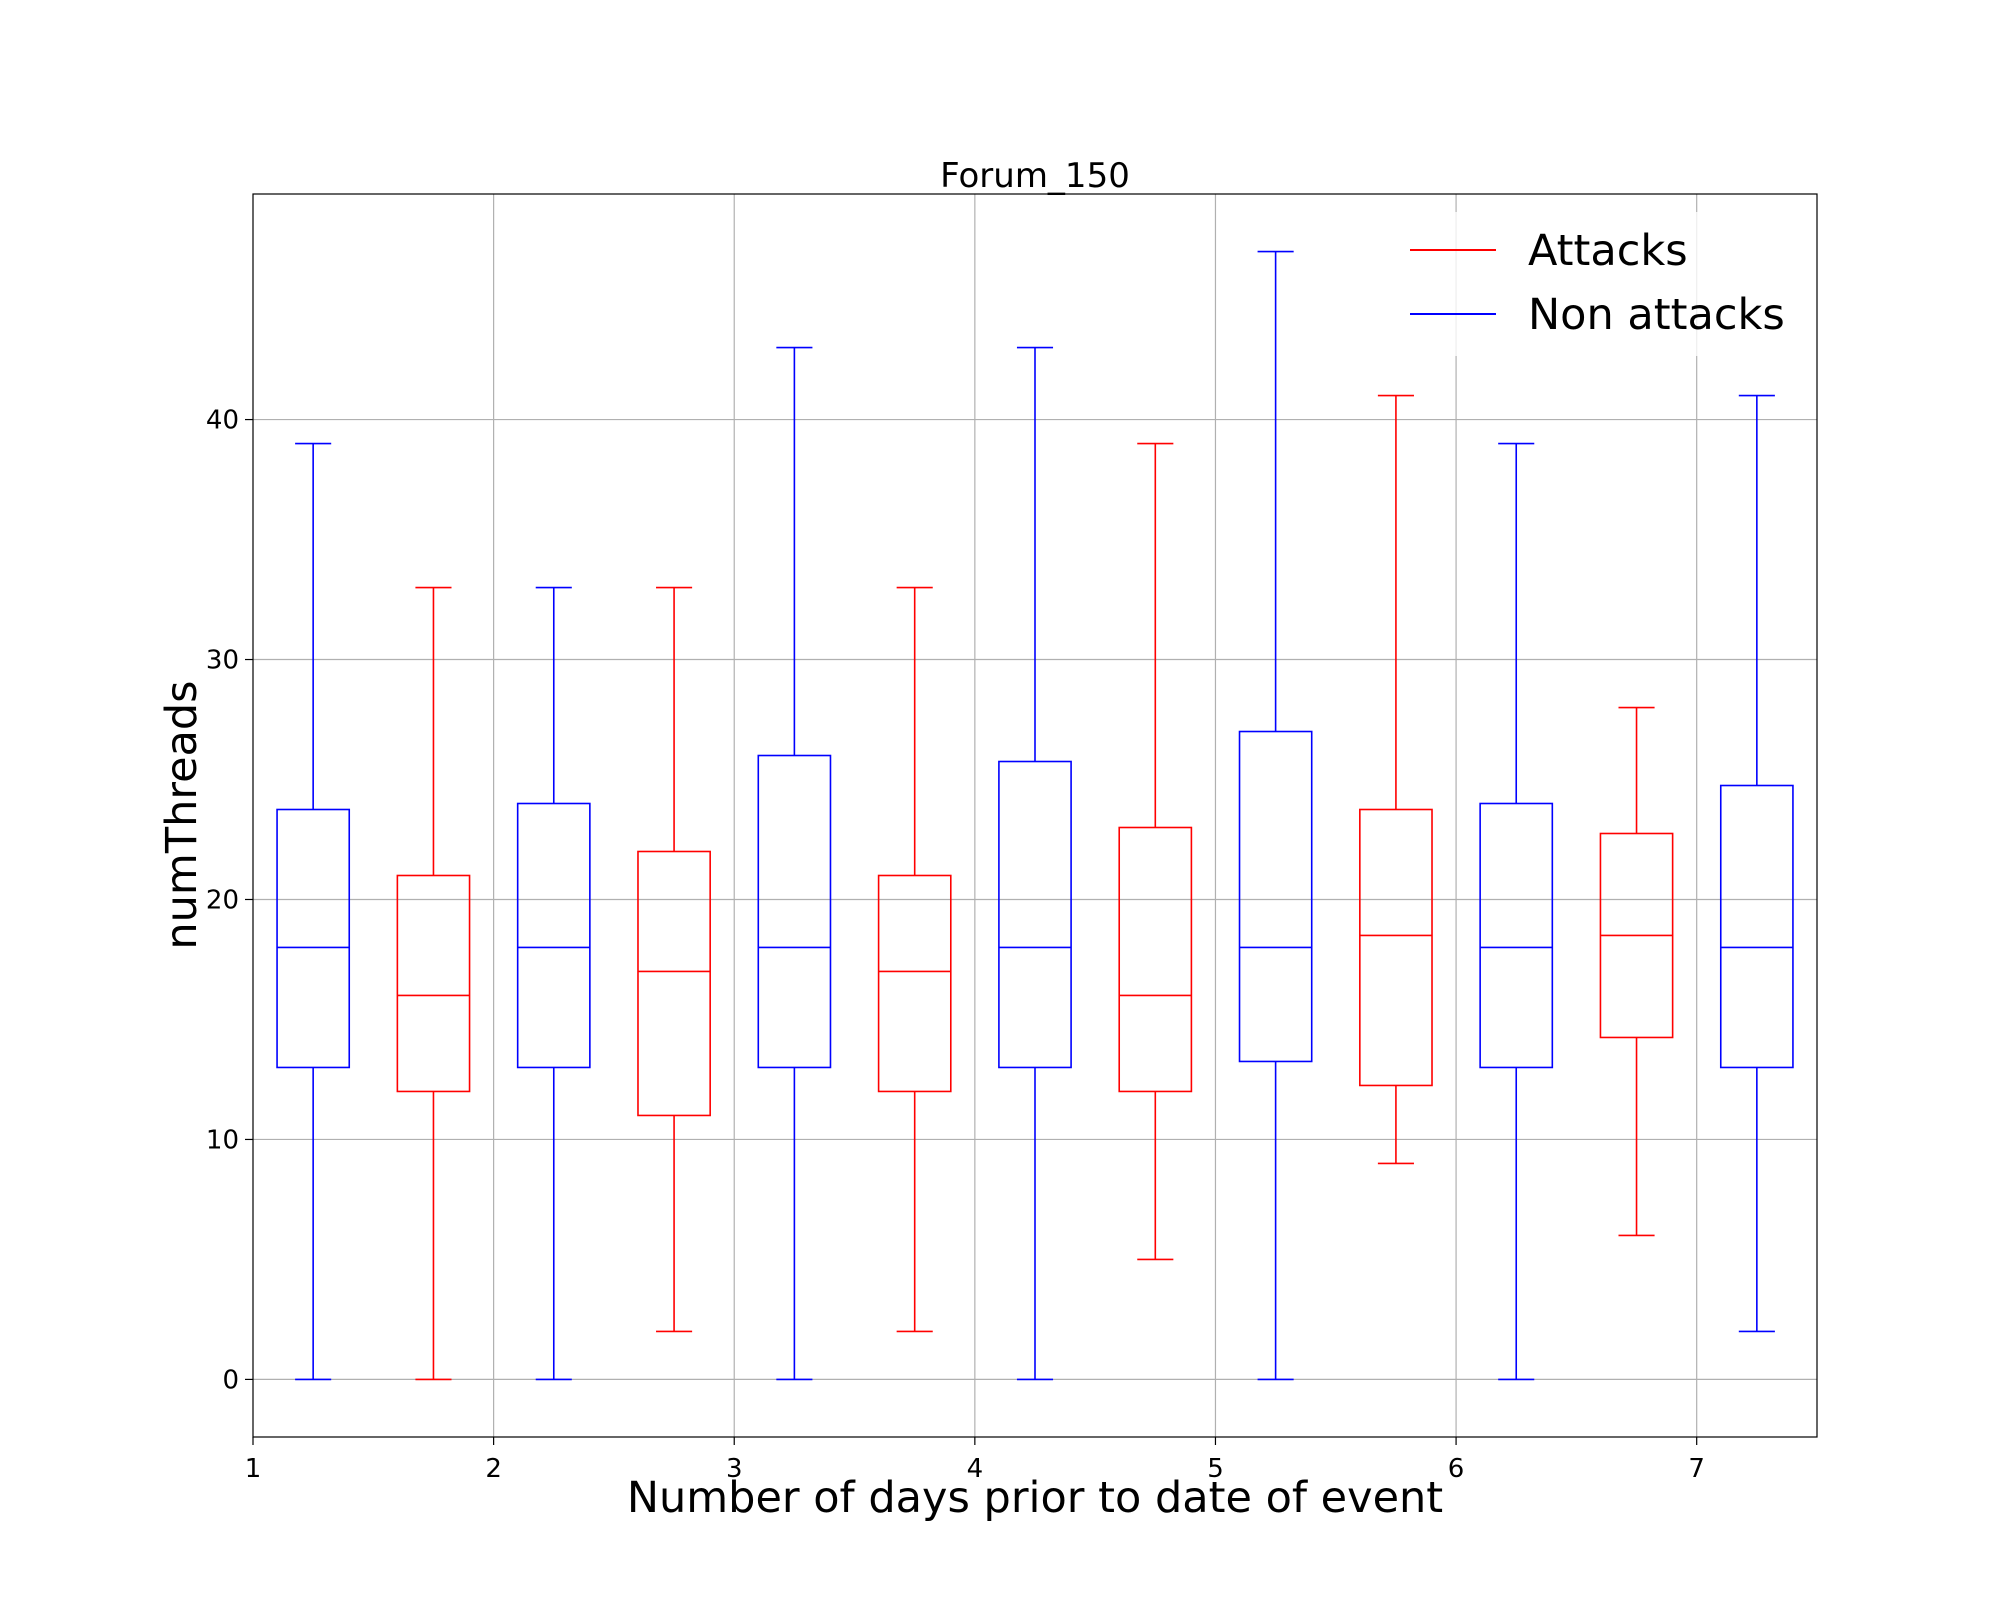 The image size is (2000, 1600). What do you see at coordinates (1215, 1469) in the screenshot?
I see `x-tick-label: 5` at bounding box center [1215, 1469].